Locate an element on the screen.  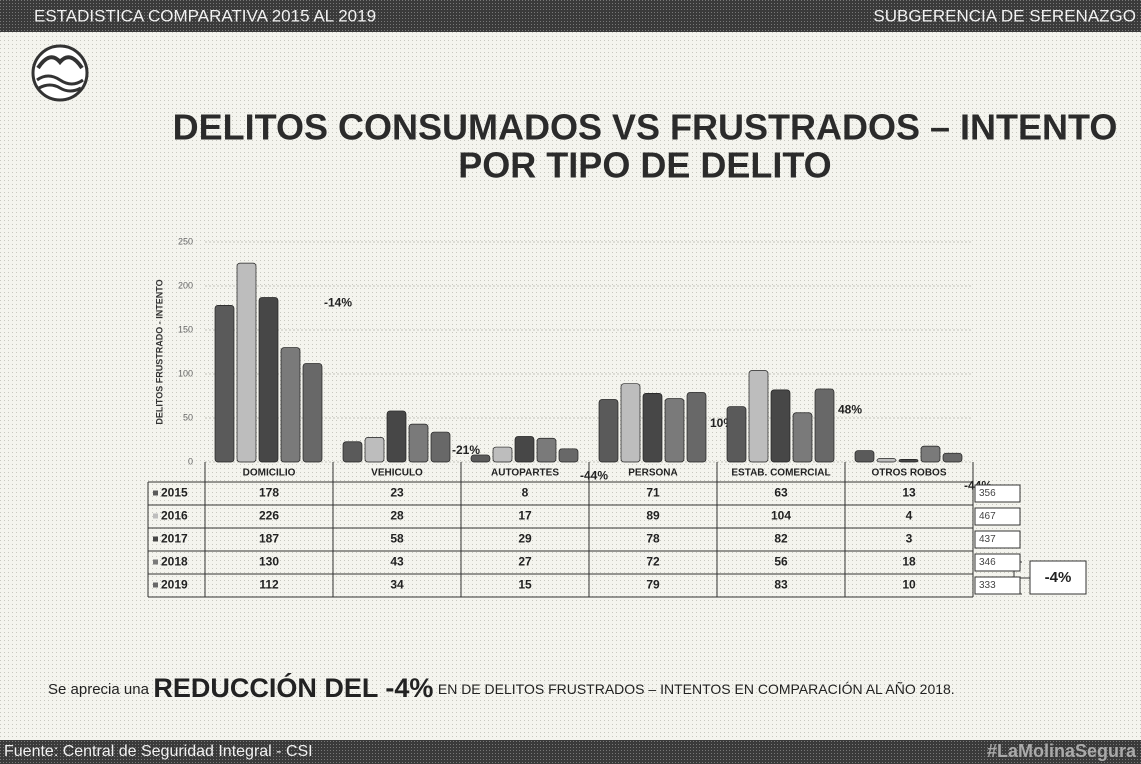
y-tick-label: 50 is located at coordinates (188, 417).